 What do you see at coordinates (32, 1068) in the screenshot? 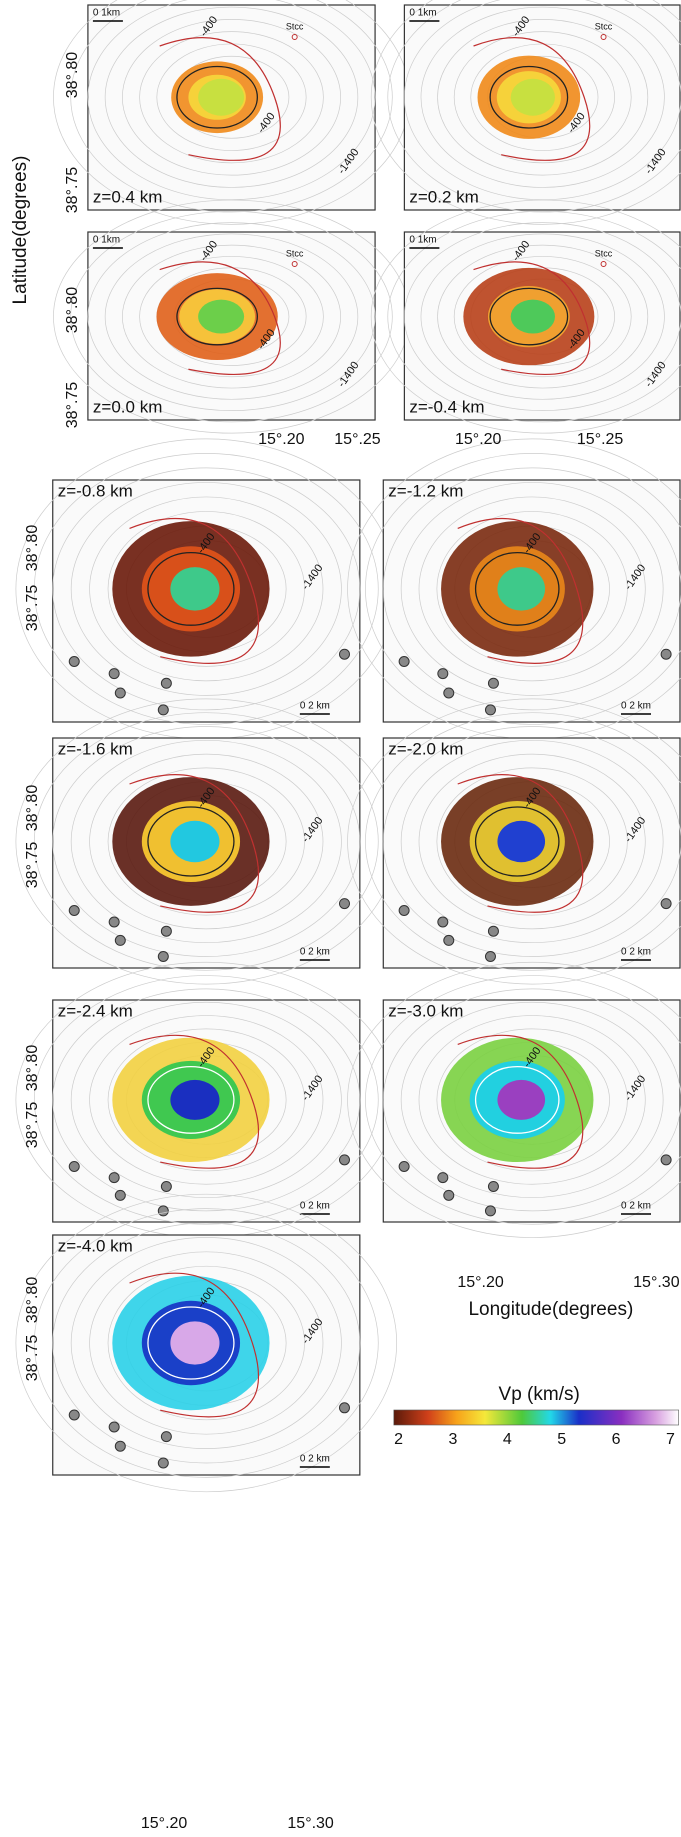
I see `lat-tick-label: 38°.80` at bounding box center [32, 1068].